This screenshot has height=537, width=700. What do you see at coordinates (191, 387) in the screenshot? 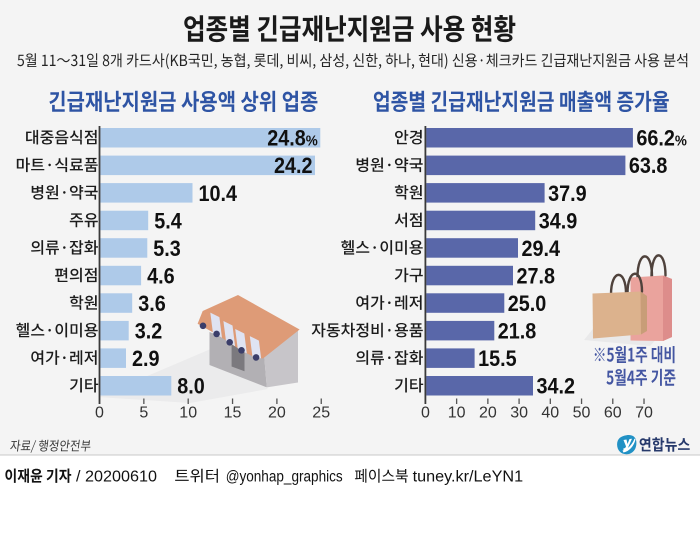
I see `svg-text: 8.0` at bounding box center [191, 387].